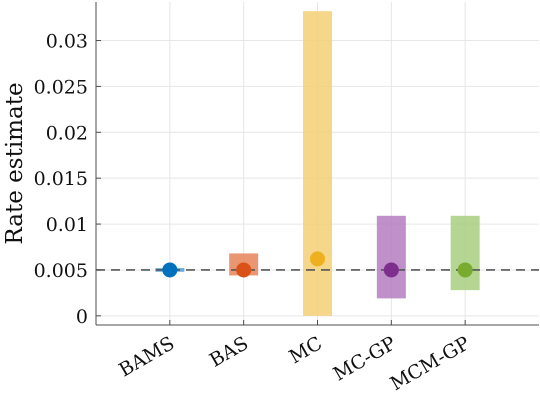  Describe the element at coordinates (465, 253) in the screenshot. I see `interval-bar-mcm-gp` at that location.